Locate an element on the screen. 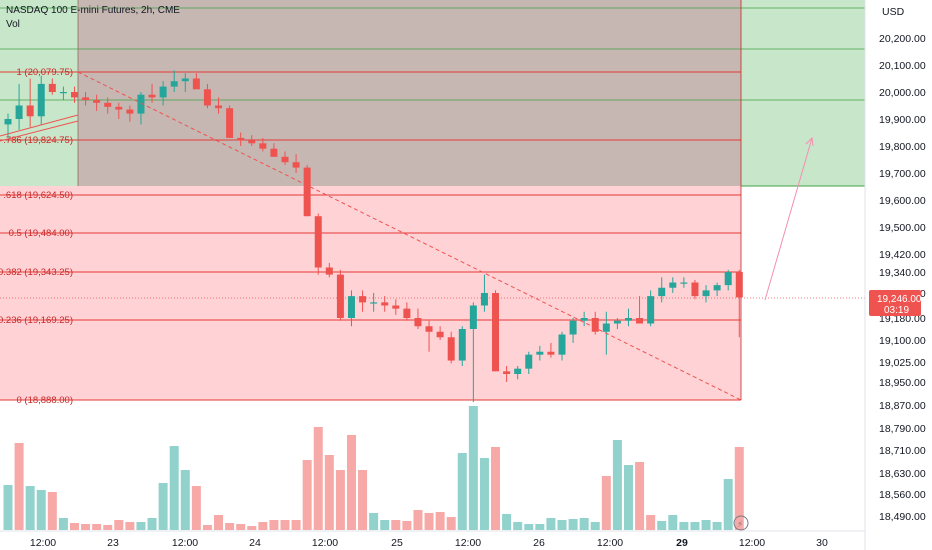 The width and height of the screenshot is (932, 550). x-tick-label: 24 is located at coordinates (255, 543).